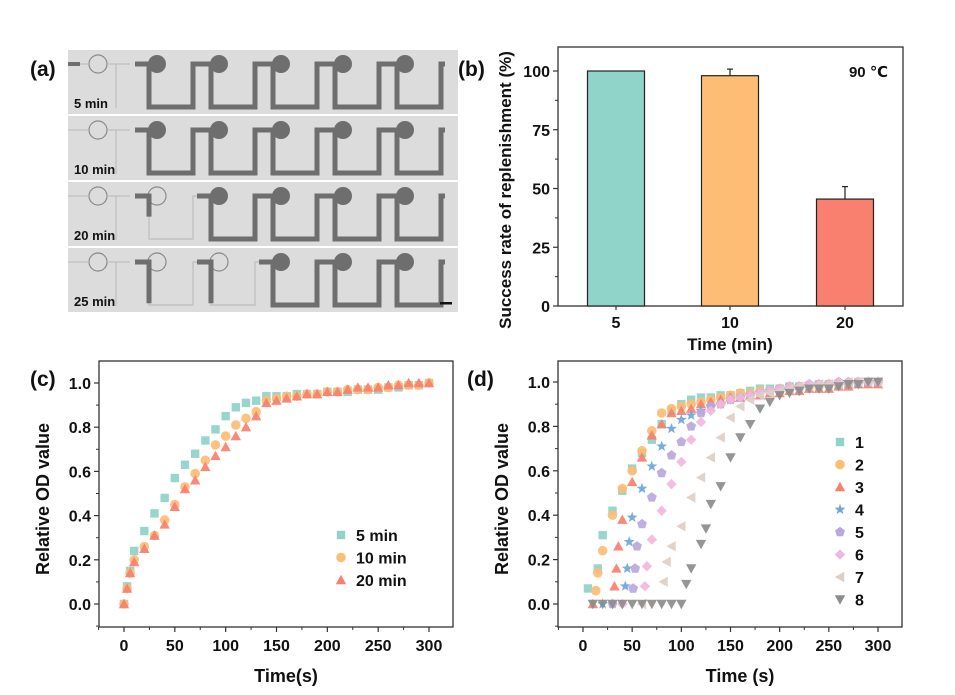 The width and height of the screenshot is (955, 695). I want to click on x-tick-label: 200, so click(779, 646).